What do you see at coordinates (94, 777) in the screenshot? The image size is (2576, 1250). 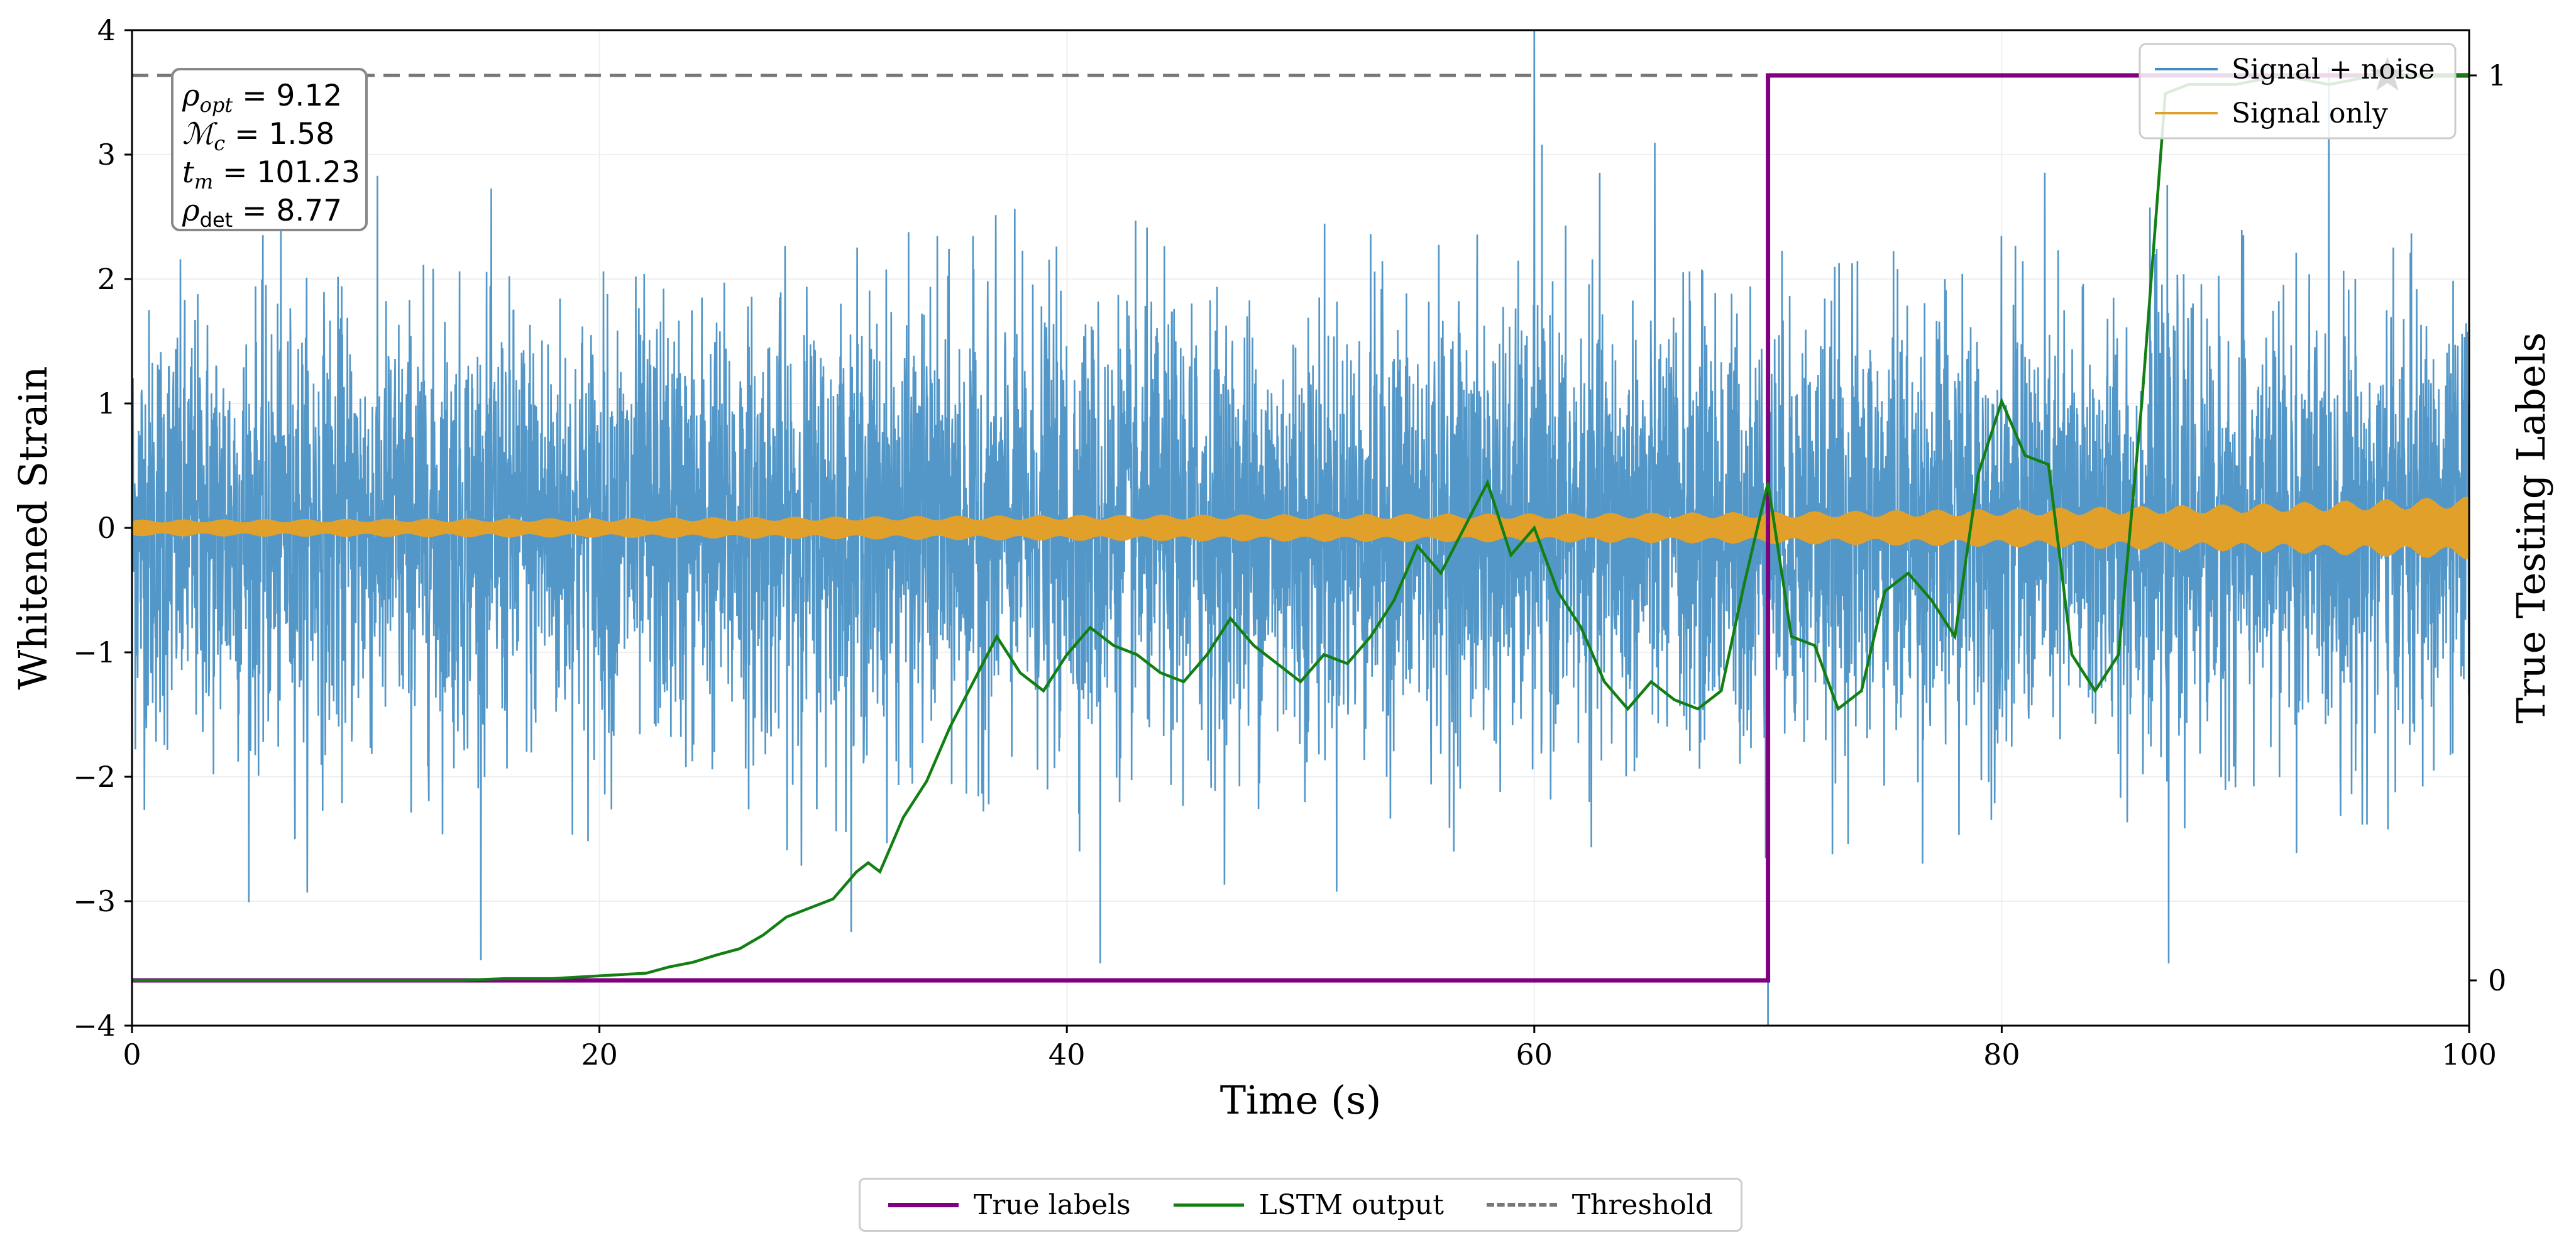 I see `y-left-tick-label: −2` at bounding box center [94, 777].